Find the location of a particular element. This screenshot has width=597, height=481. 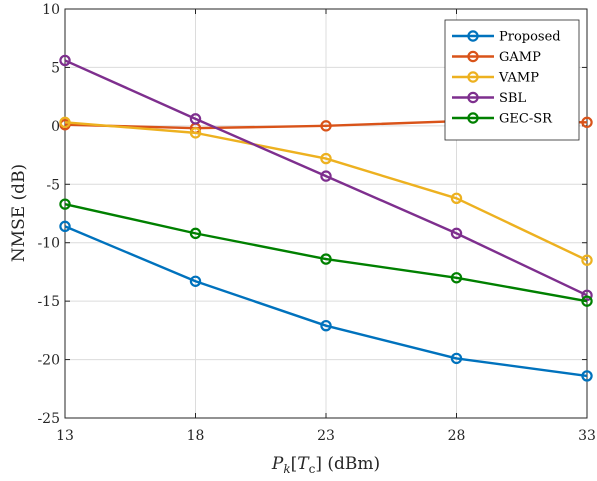

x-label-p: P is located at coordinates (277, 464).